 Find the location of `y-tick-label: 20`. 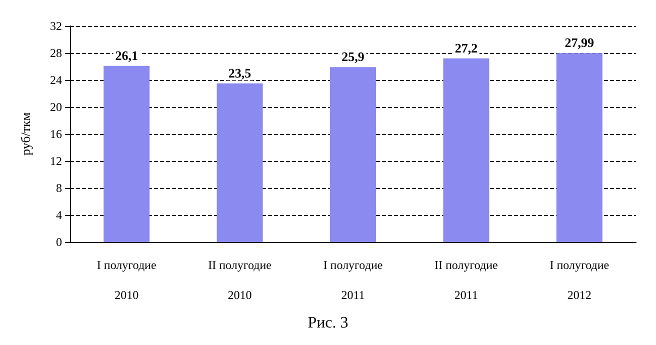

y-tick-label: 20 is located at coordinates (56, 107).